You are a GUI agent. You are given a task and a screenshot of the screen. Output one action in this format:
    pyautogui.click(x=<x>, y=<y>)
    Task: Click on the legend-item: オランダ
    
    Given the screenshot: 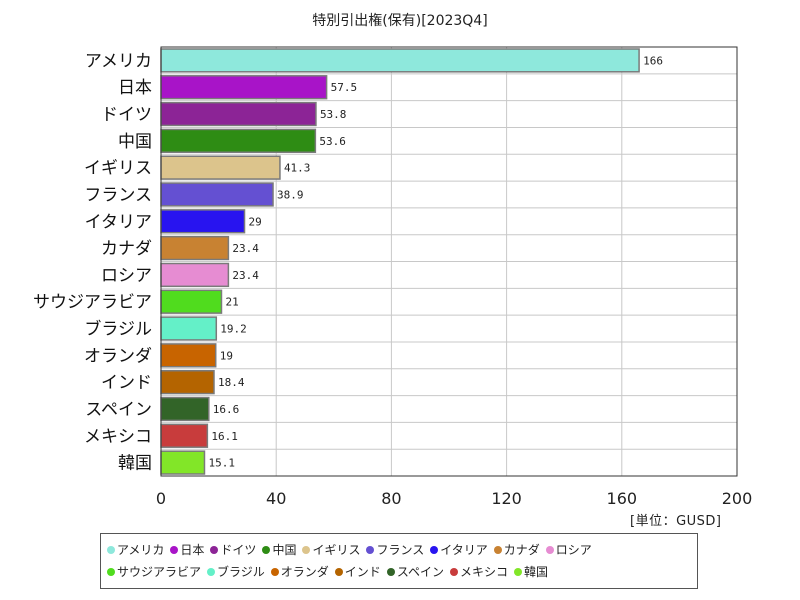 What is the action you would take?
    pyautogui.click(x=299, y=572)
    